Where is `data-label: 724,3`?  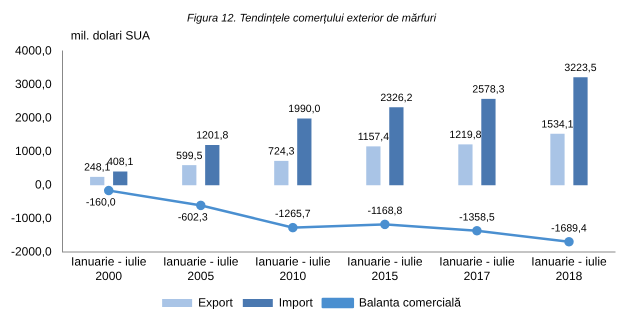 data-label: 724,3 is located at coordinates (281, 152).